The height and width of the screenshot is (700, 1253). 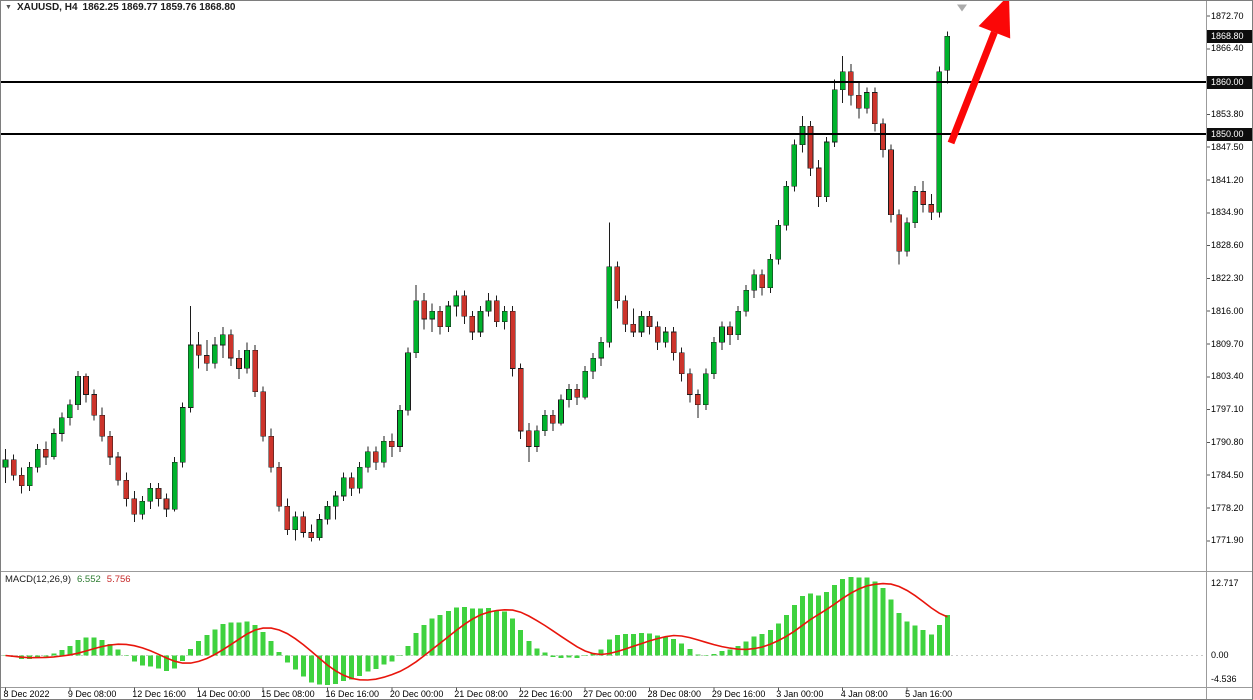 I want to click on hline-1850-value: 1850.00, so click(x=1227, y=133).